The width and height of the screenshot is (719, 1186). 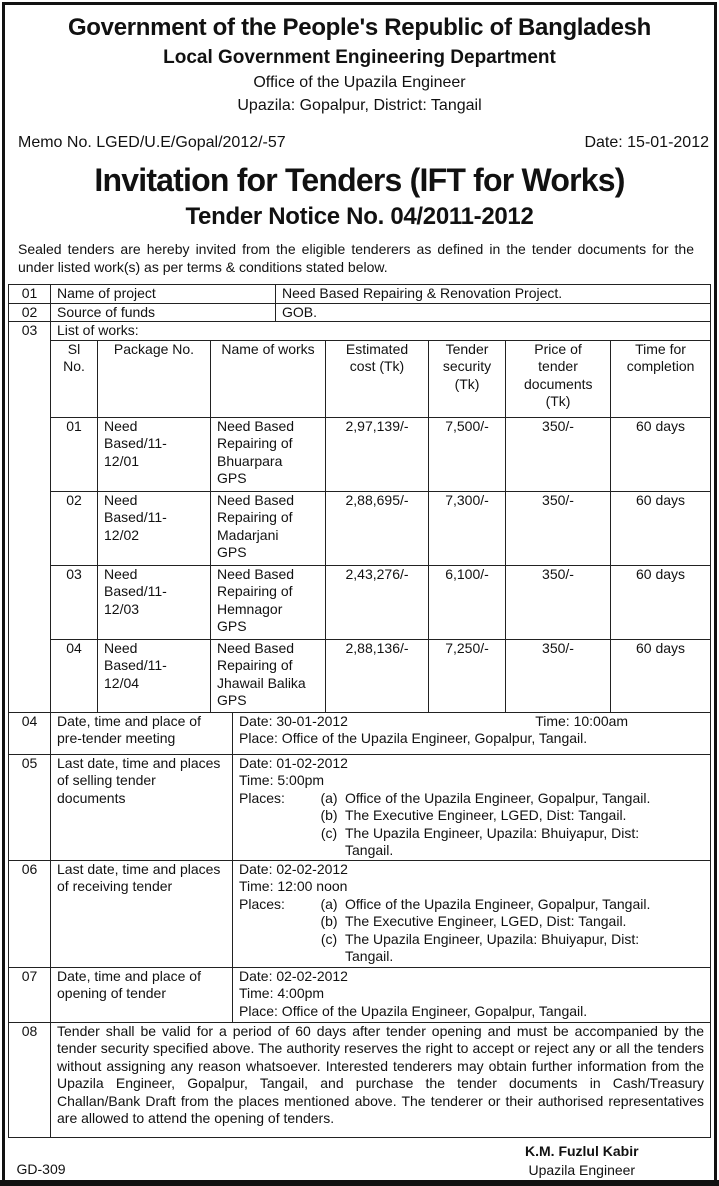 What do you see at coordinates (377, 454) in the screenshot?
I see `work-cost: 2,97,139/-` at bounding box center [377, 454].